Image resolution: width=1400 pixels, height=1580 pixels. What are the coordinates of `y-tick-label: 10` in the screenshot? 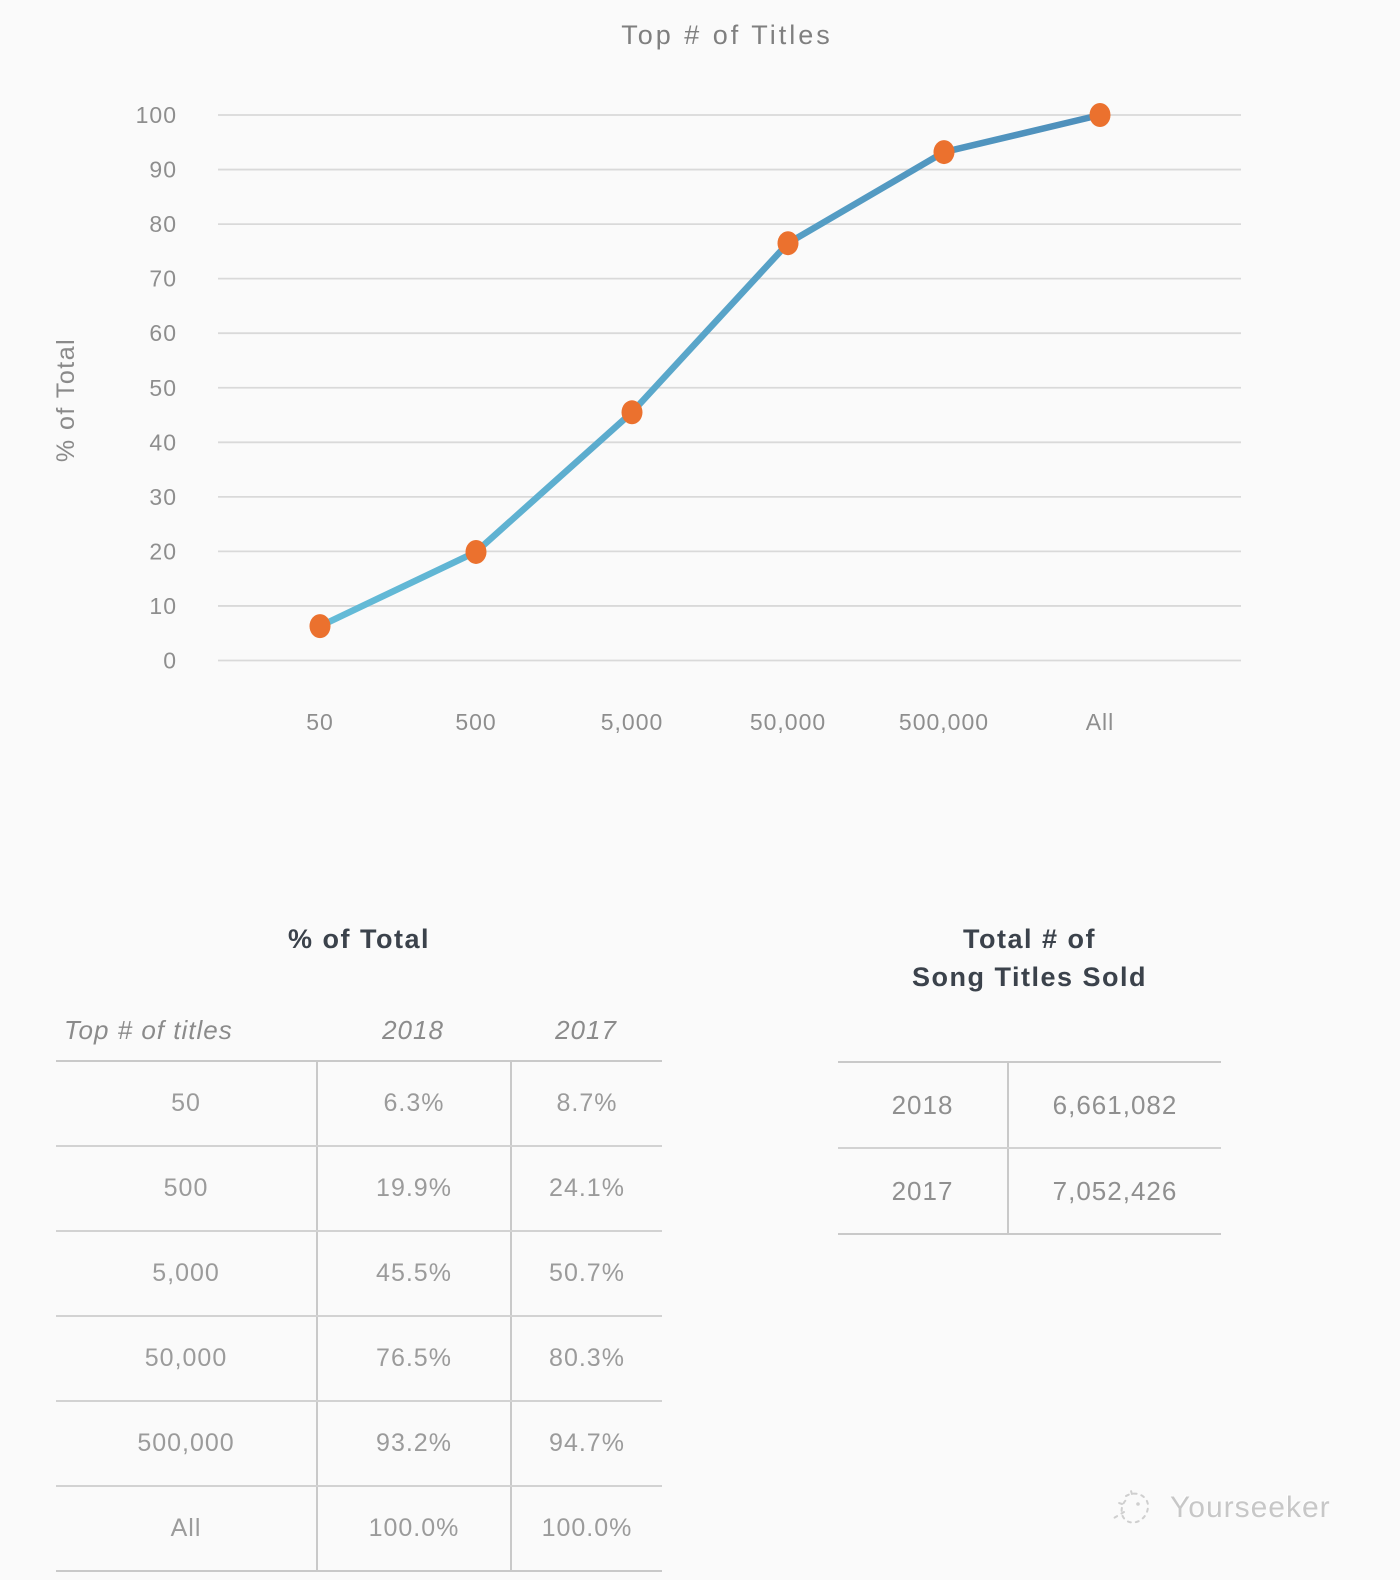 It's located at (163, 606).